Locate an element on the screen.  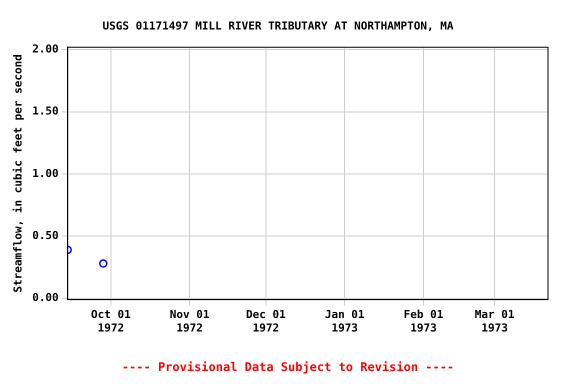
x-tick-label: Mar 01 1973 is located at coordinates (494, 321).